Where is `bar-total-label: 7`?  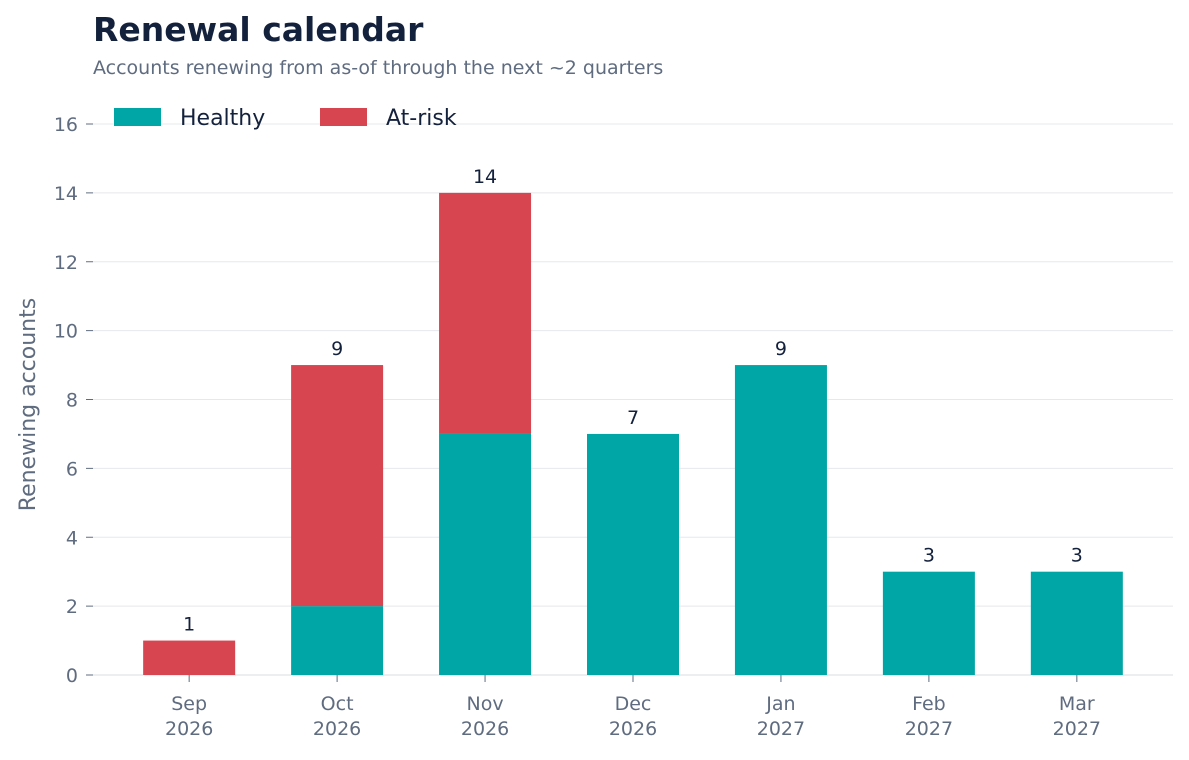 bar-total-label: 7 is located at coordinates (633, 418).